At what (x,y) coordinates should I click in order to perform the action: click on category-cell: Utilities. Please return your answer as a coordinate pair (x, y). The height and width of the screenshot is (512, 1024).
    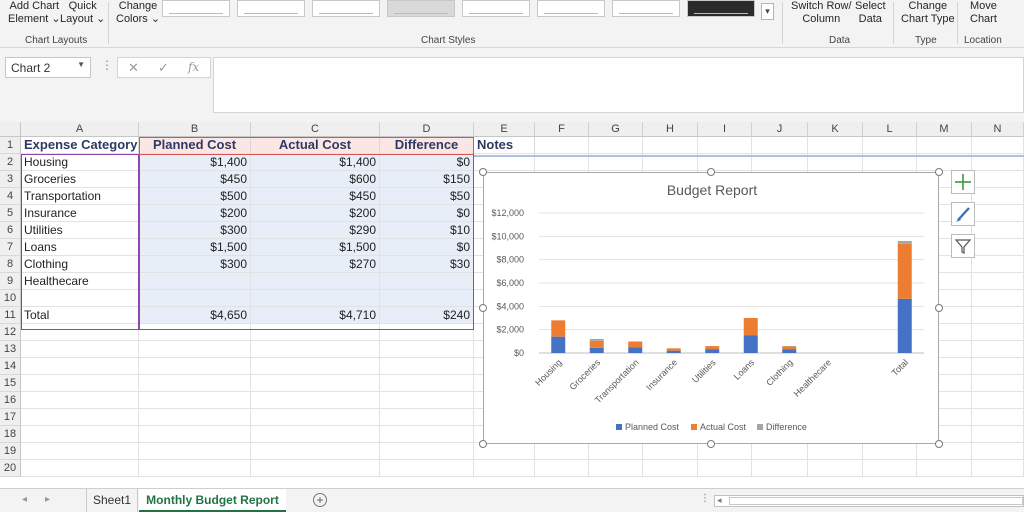
    Looking at the image, I should click on (80, 230).